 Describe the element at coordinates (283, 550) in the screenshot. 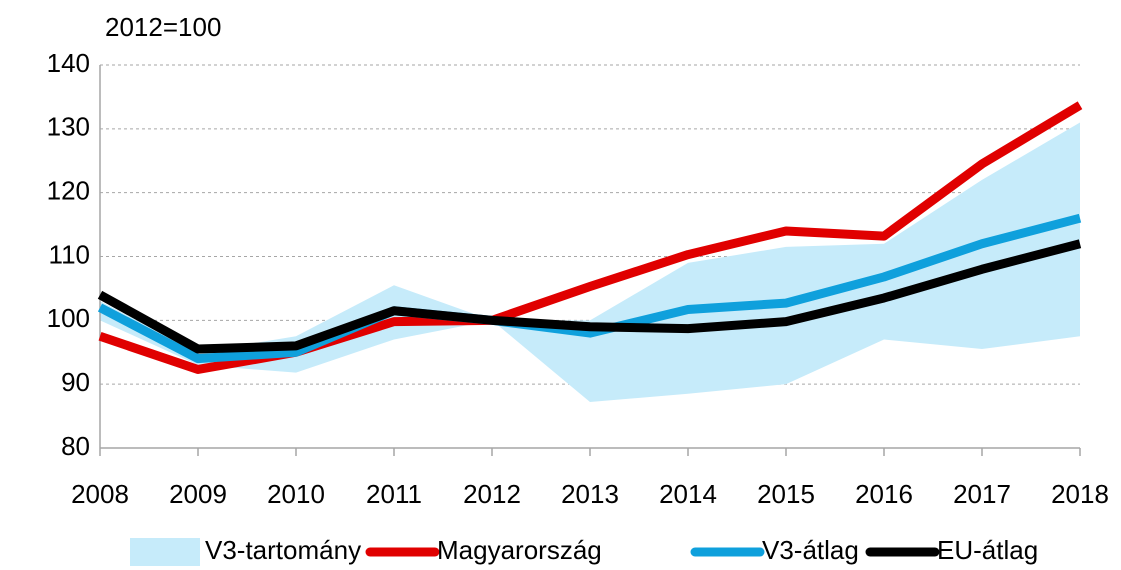

I see `legend-label: V3-tartomány` at that location.